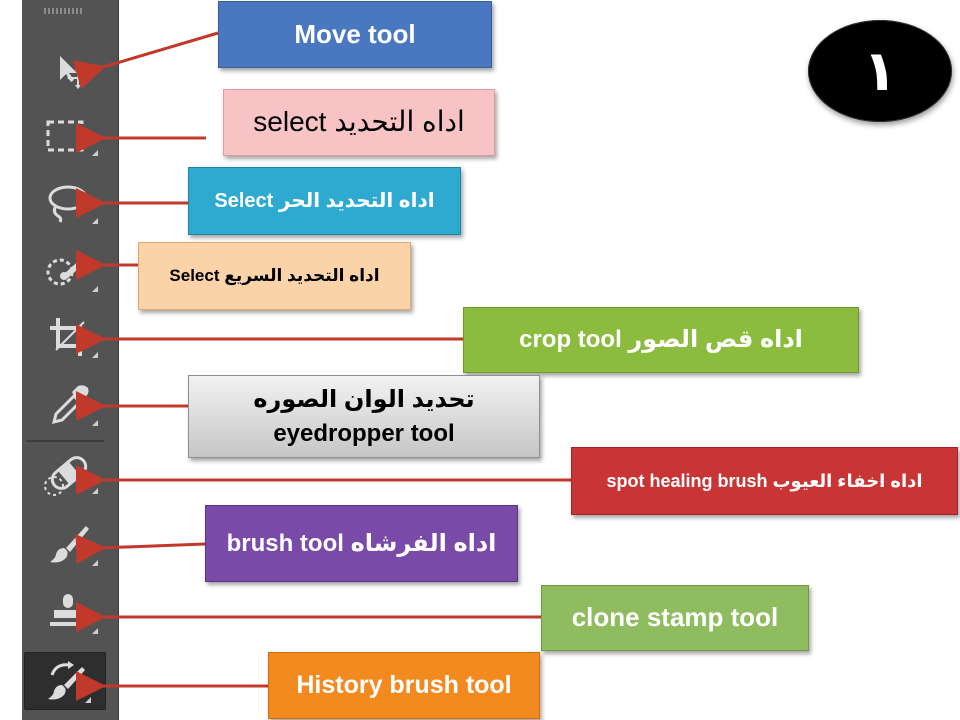 The height and width of the screenshot is (720, 960). I want to click on label-eyedropper-tool: تحديد الوان الصوره eyedropper tool, so click(364, 416).